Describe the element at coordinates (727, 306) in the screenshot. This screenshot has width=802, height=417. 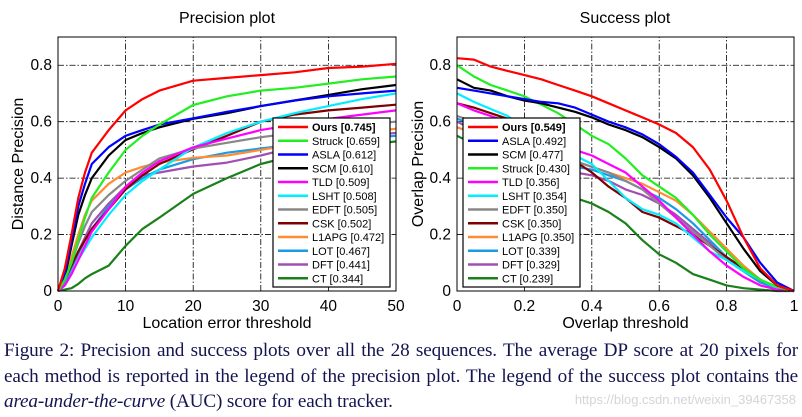
I see `x-tick-label: 0.8` at that location.